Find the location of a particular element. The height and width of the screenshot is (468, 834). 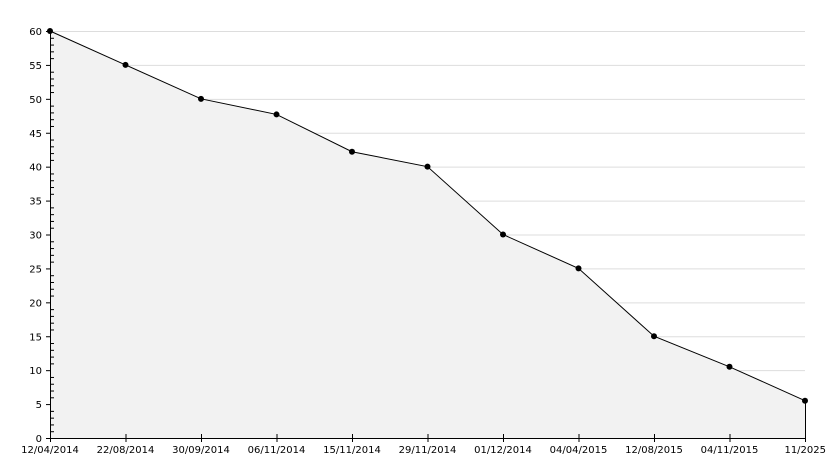

x-tick-label: 29/11/2014 is located at coordinates (428, 450).